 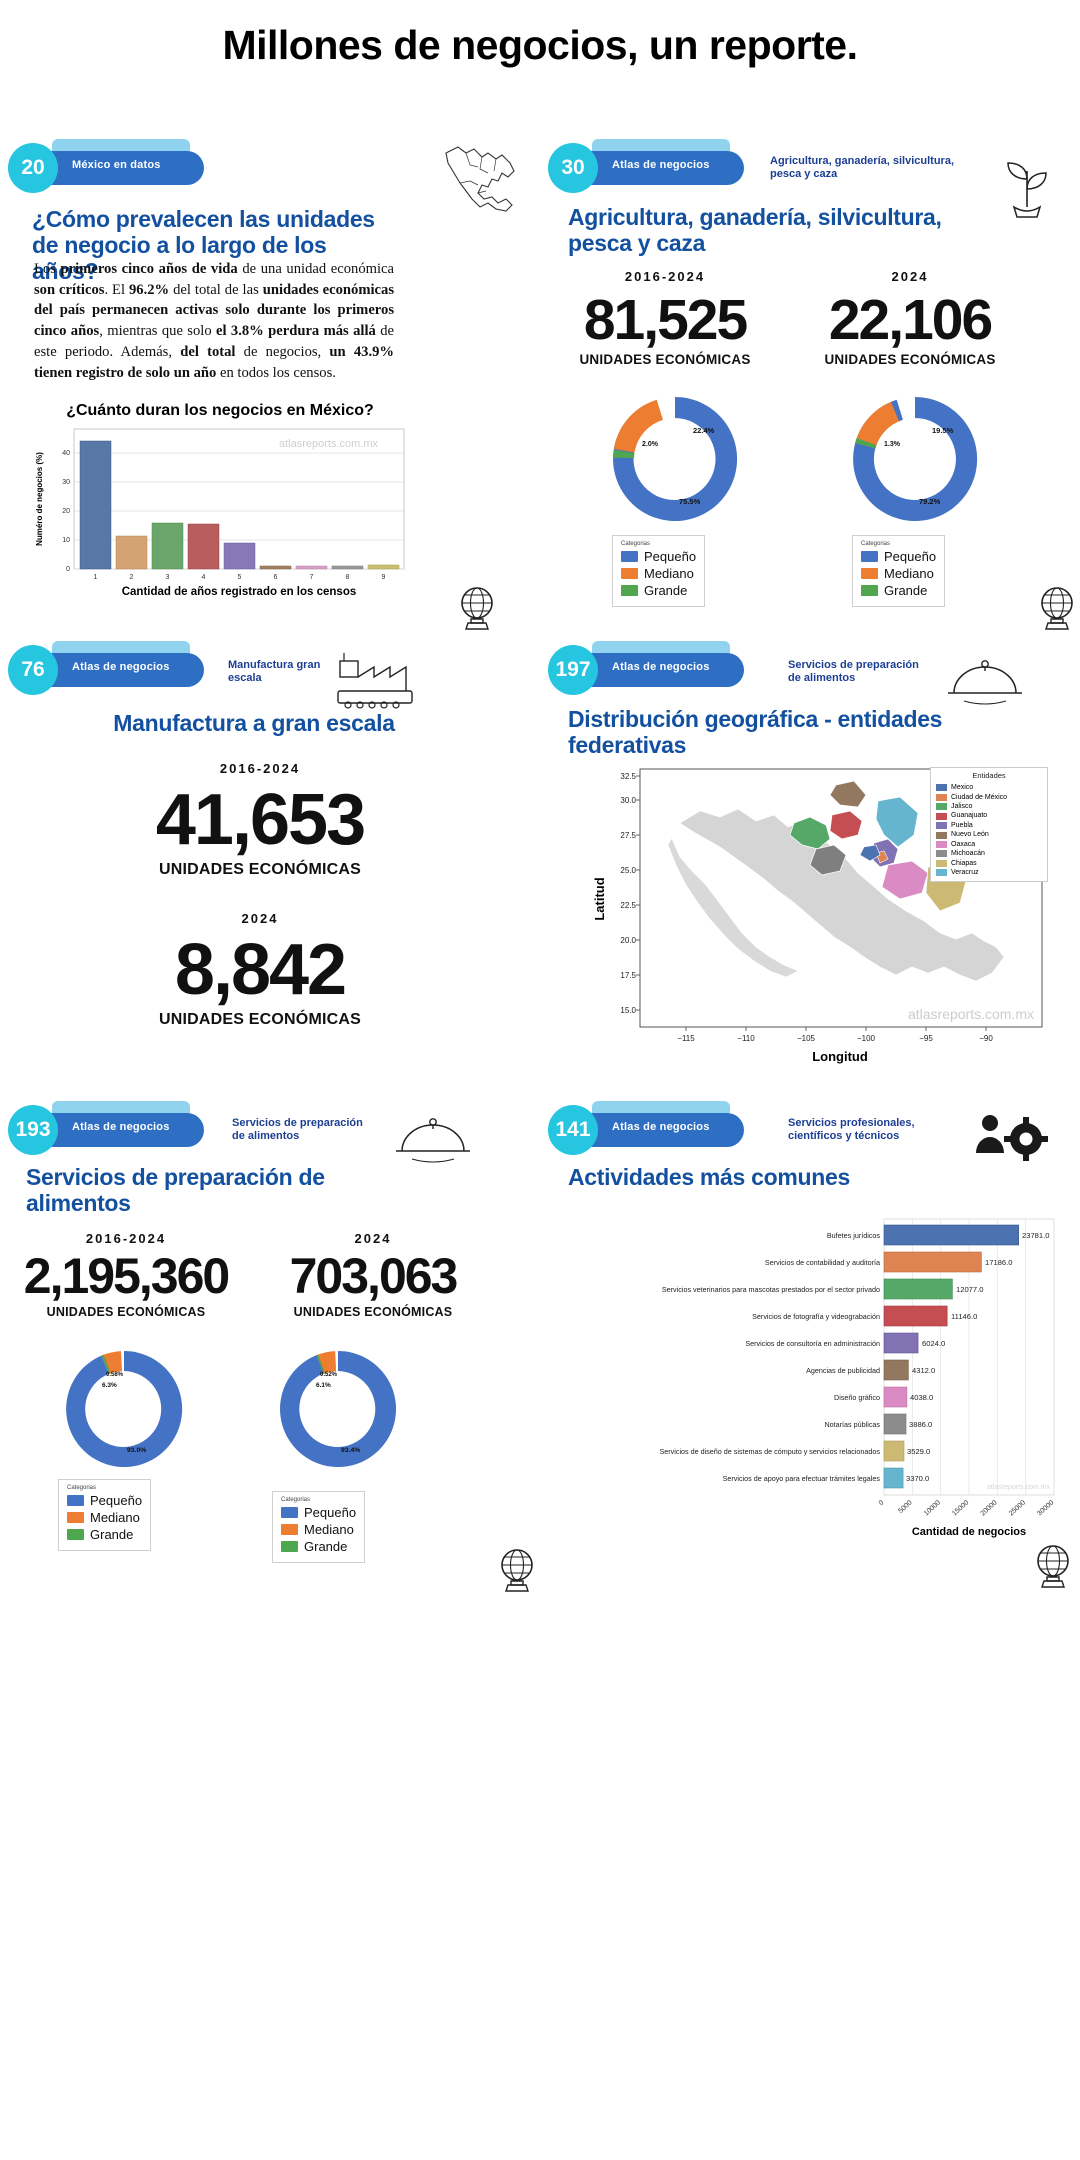 I want to click on hbar-value: 4038.0, so click(x=921, y=1397).